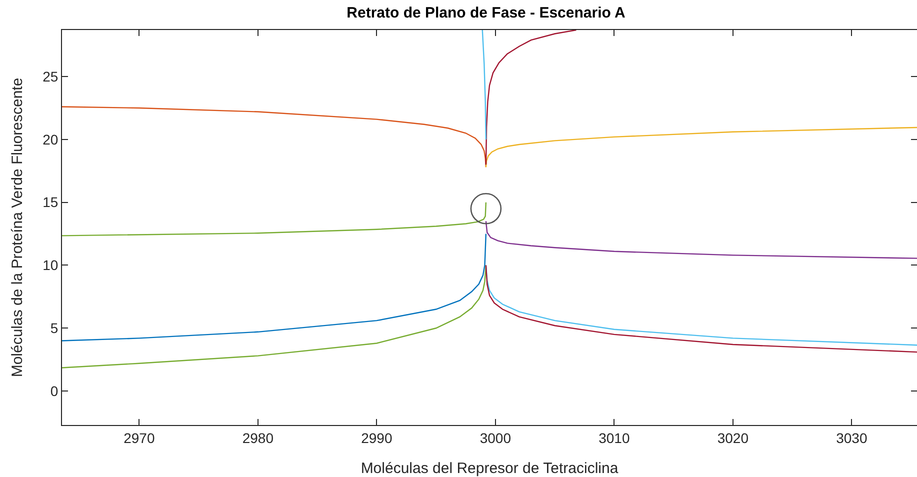  I want to click on x-tick-label: 2970, so click(139, 438).